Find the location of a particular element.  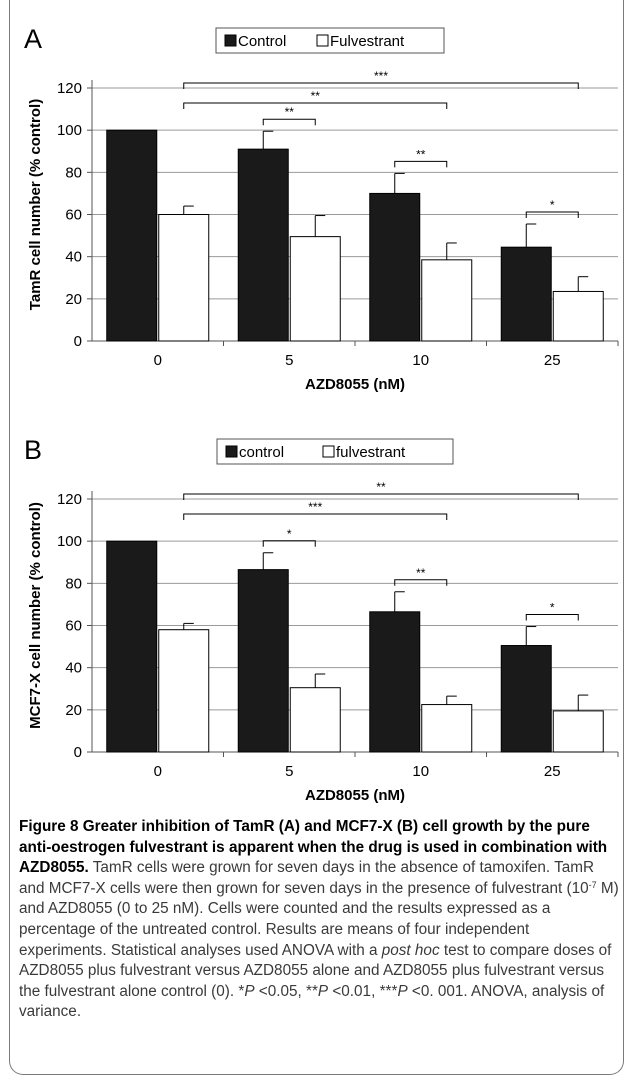

panel-a-x-tick-label: 10 is located at coordinates (420, 360).